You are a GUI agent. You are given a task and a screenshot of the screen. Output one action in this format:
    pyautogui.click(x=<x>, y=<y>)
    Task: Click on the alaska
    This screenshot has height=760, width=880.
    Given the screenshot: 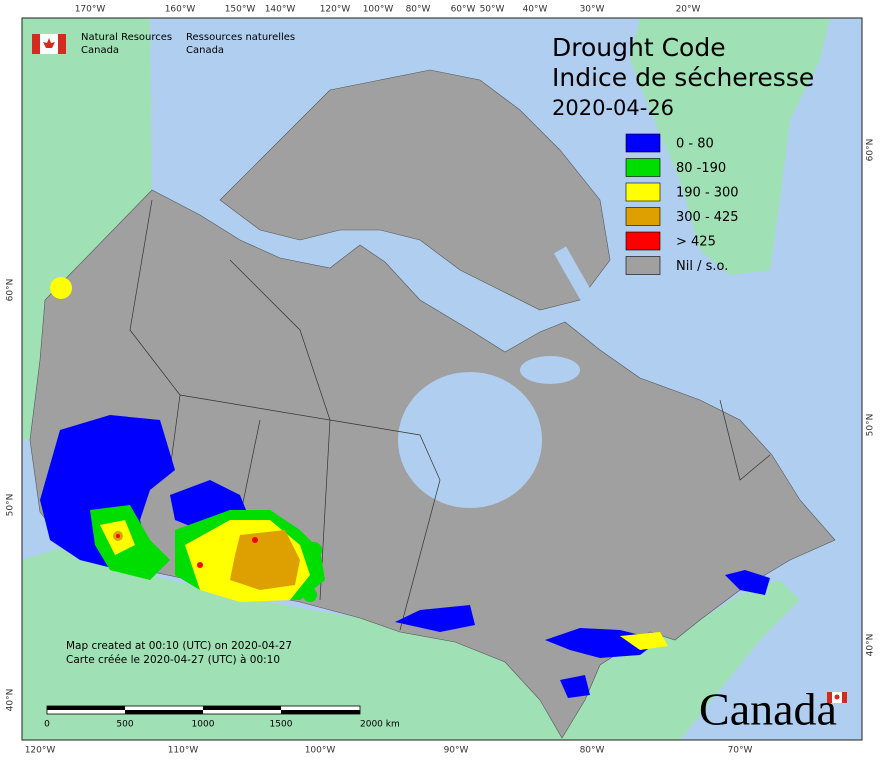 What is the action you would take?
    pyautogui.click(x=87, y=159)
    